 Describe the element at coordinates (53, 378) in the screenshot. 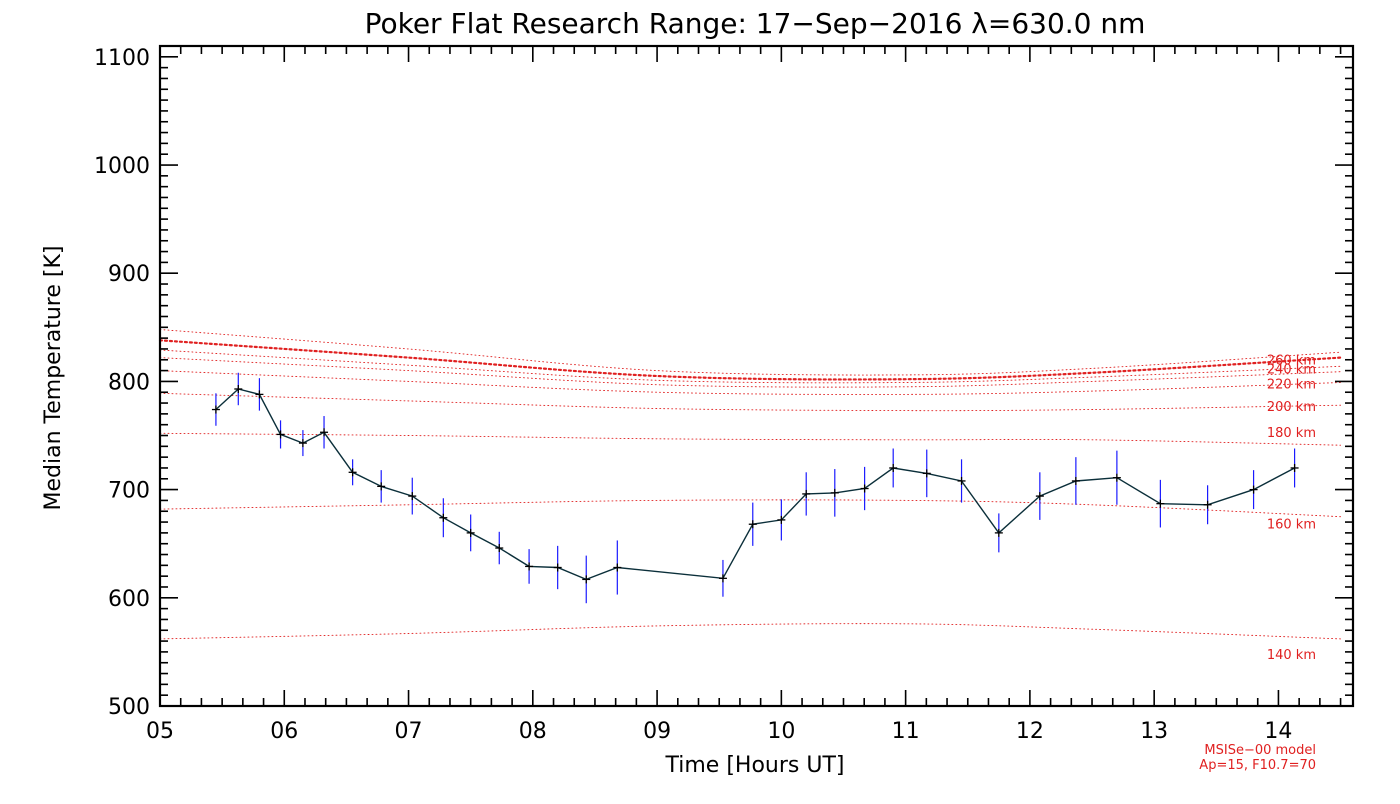

I see `y-axis-label: Median Temperature [K]` at that location.